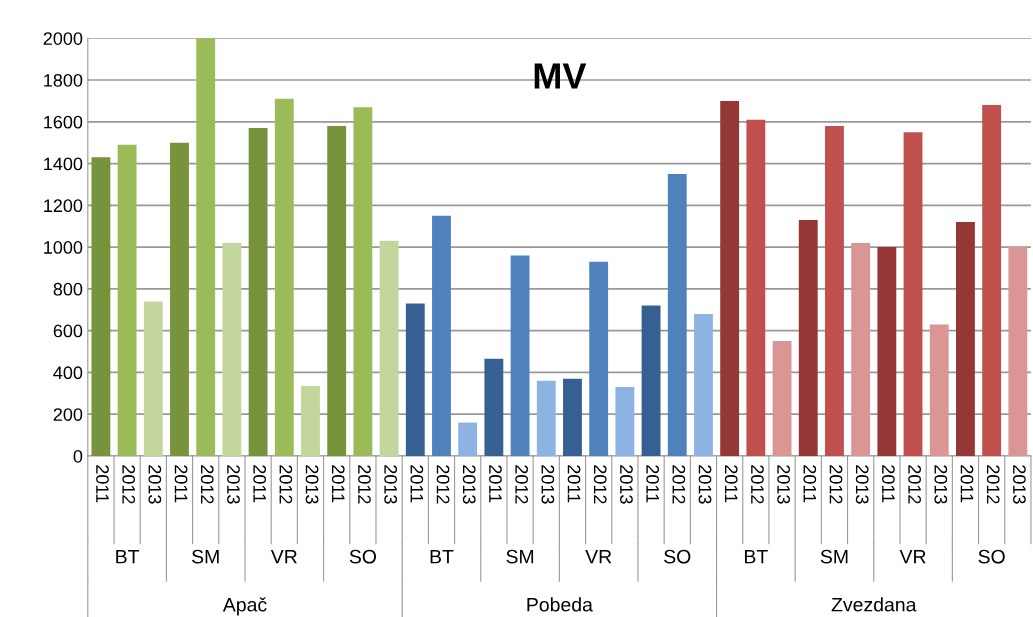  I want to click on y-tick-label: 1800, so click(63, 80).